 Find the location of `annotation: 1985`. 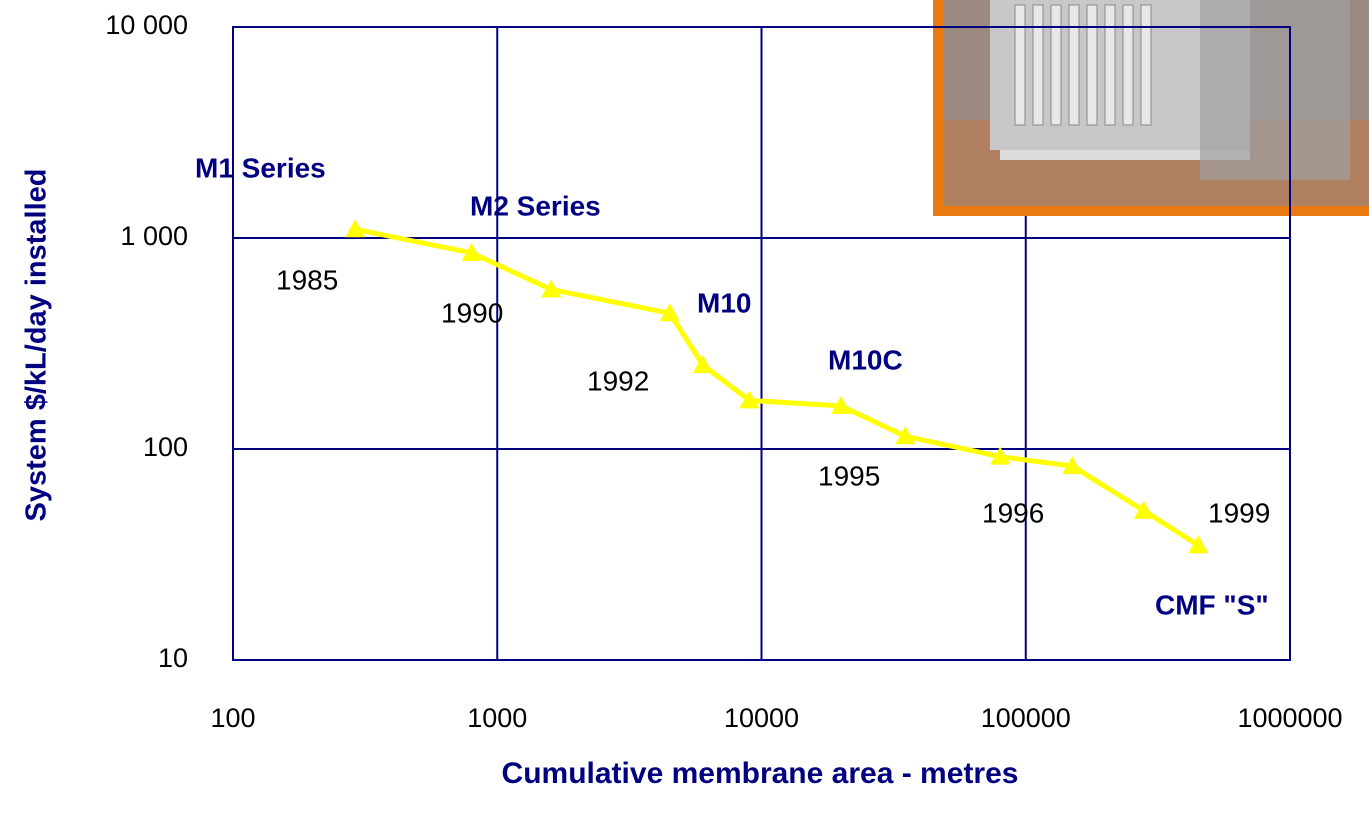

annotation: 1985 is located at coordinates (307, 279).